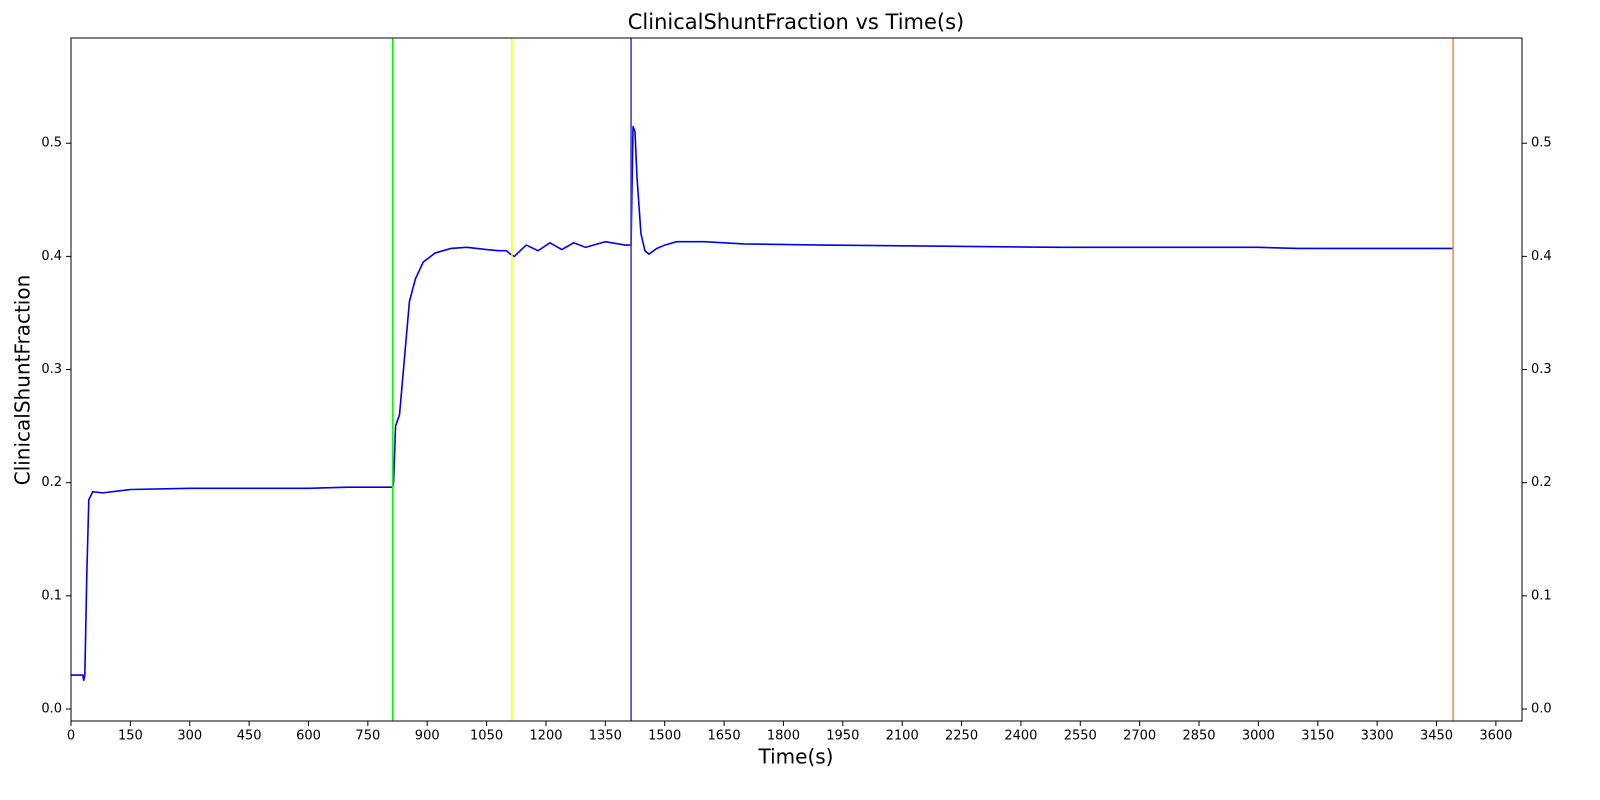 This screenshot has width=1600, height=800. Describe the element at coordinates (51, 709) in the screenshot. I see `y-tick-label: 0.0` at that location.